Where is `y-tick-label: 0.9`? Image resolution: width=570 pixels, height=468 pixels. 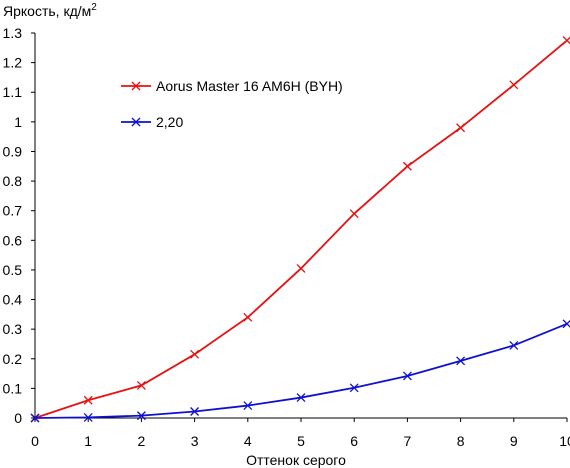 y-tick-label: 0.9 is located at coordinates (13, 151).